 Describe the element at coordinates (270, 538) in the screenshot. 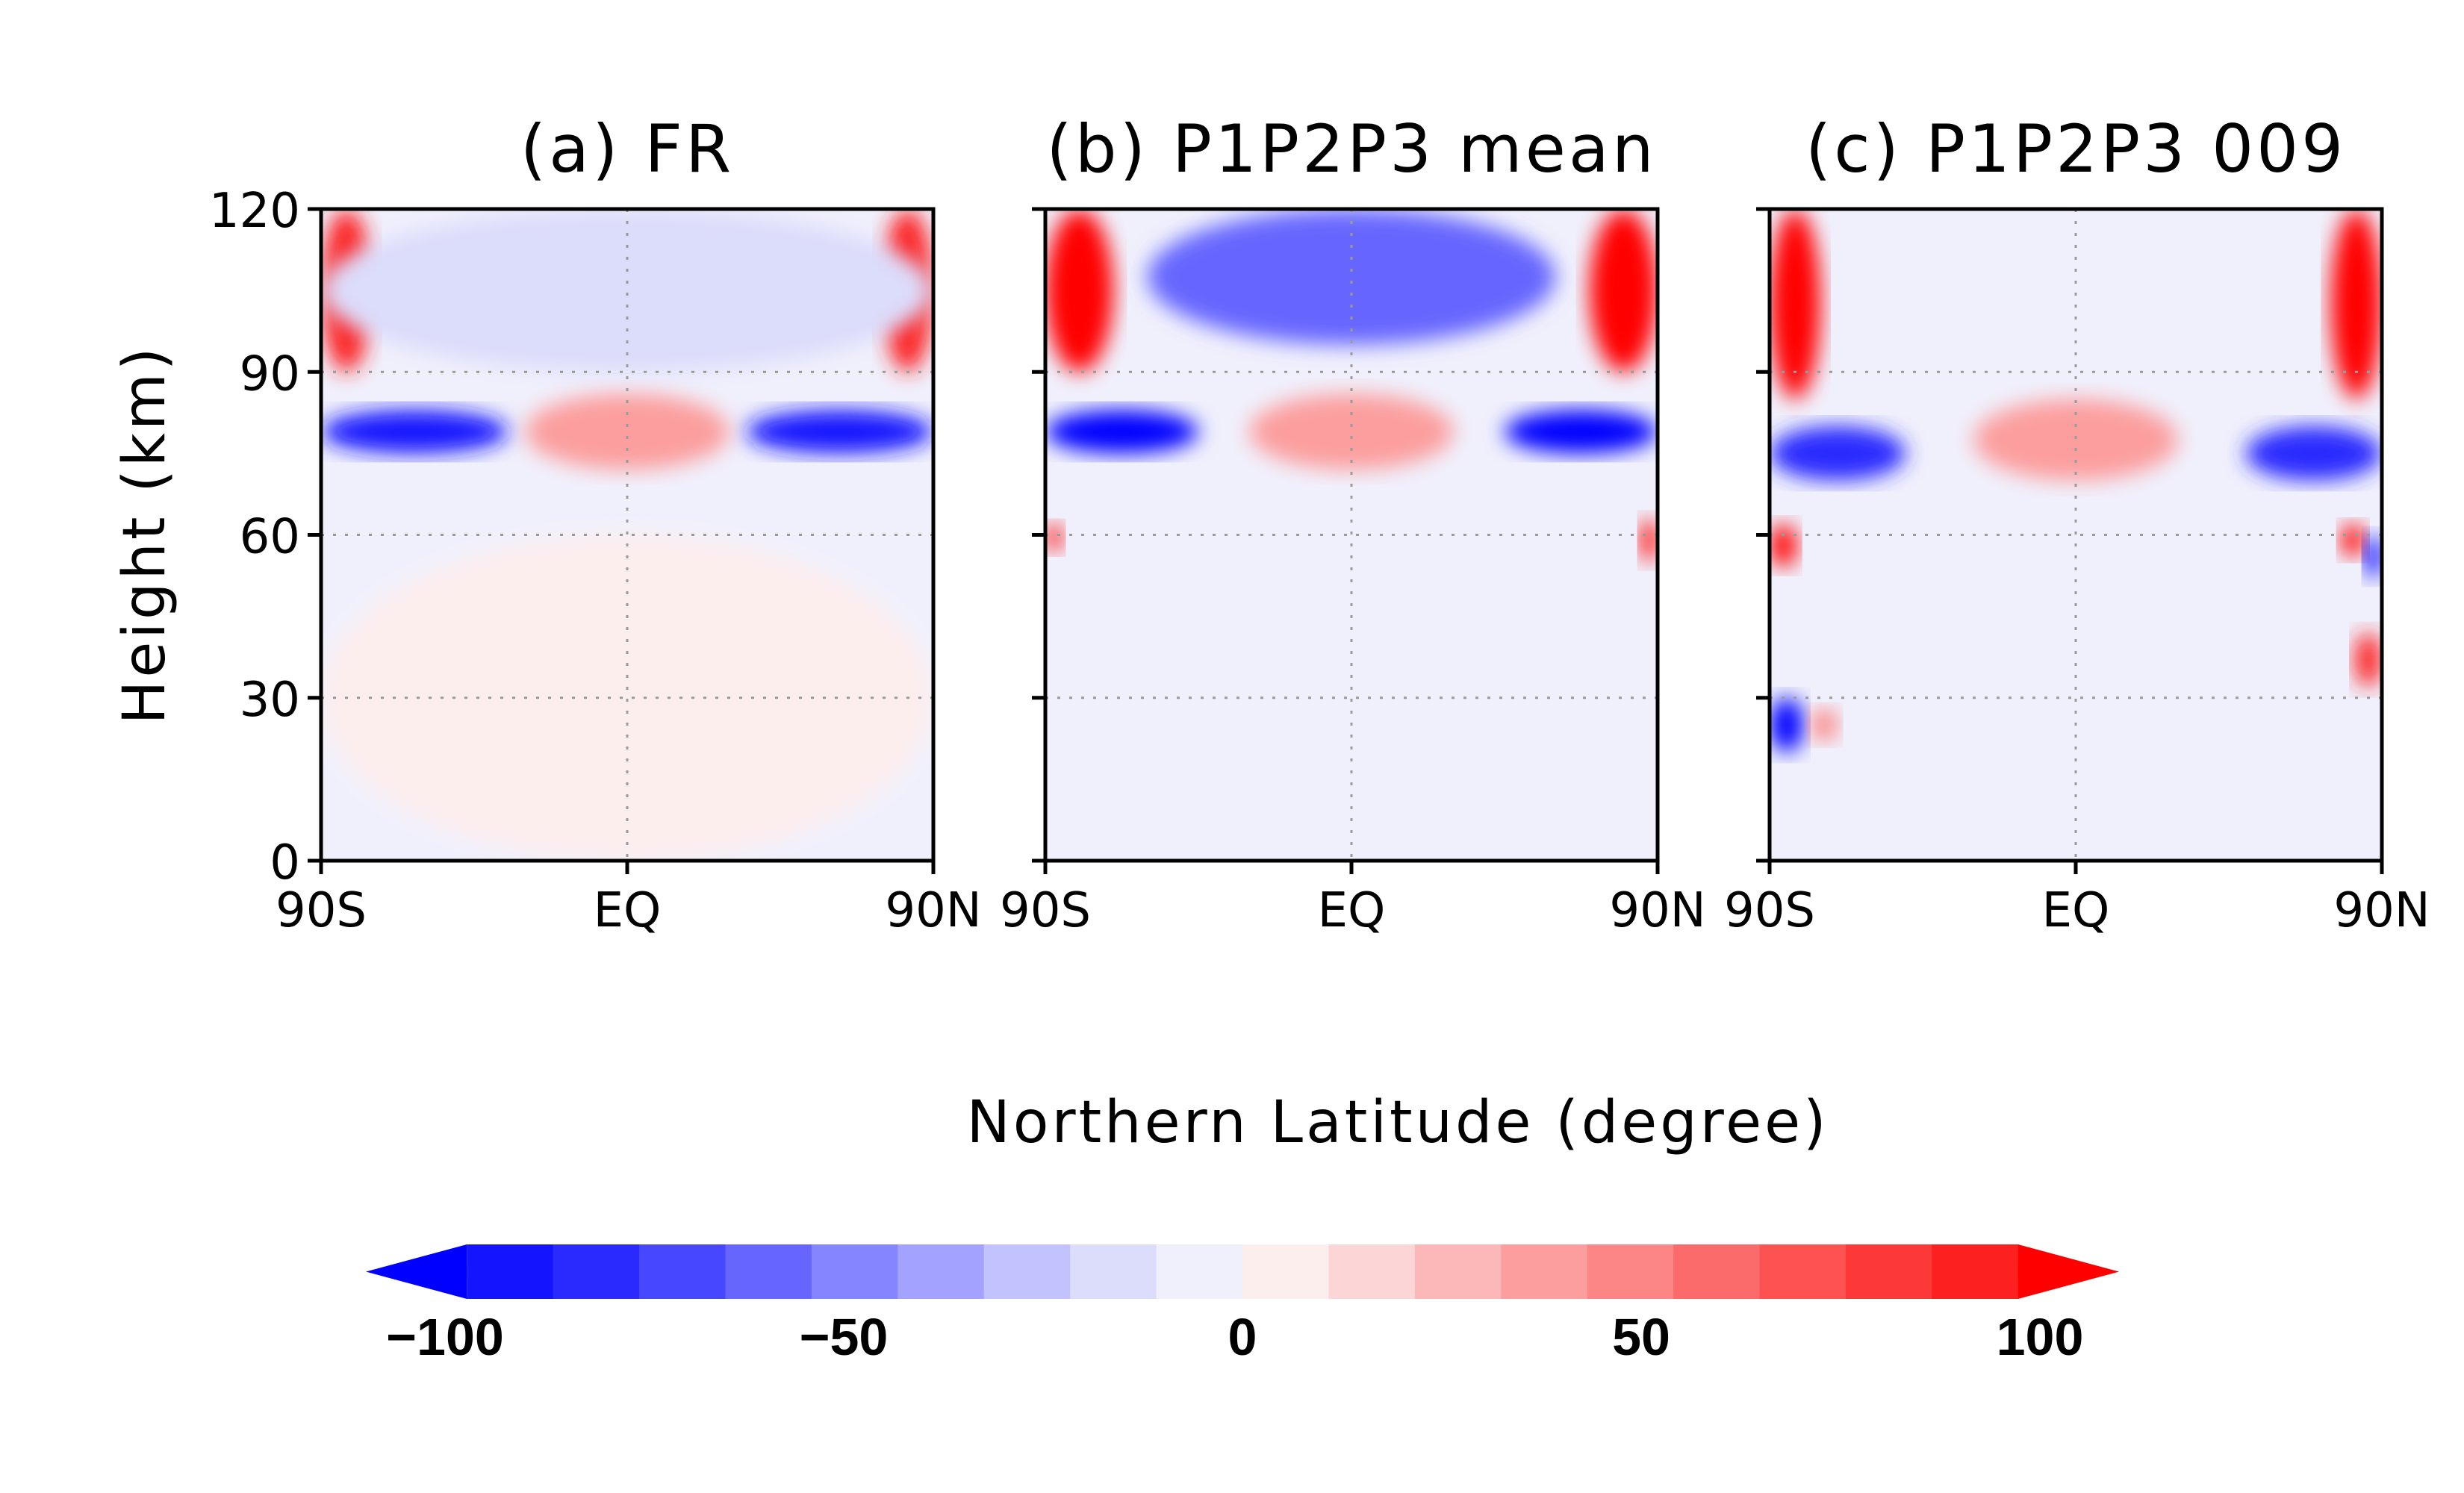

I see `y-tick-label: 60` at that location.